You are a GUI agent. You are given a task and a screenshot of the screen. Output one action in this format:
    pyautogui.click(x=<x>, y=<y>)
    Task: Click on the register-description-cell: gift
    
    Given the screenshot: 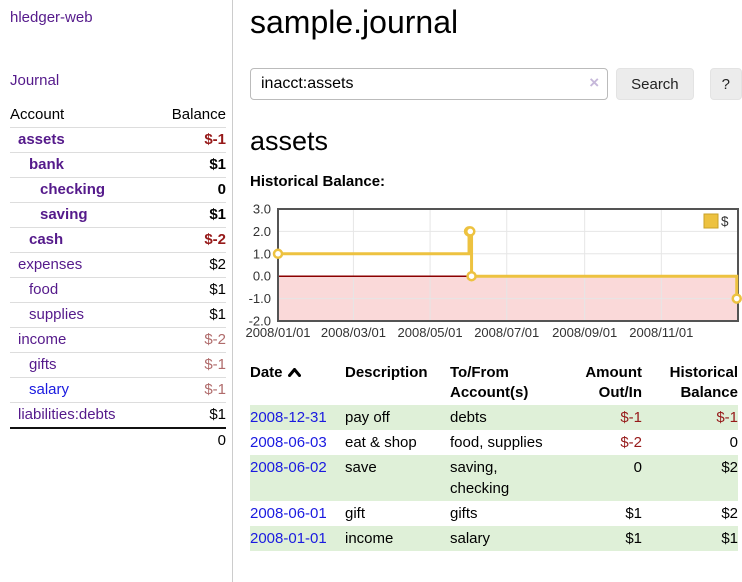 What is the action you would take?
    pyautogui.click(x=355, y=513)
    